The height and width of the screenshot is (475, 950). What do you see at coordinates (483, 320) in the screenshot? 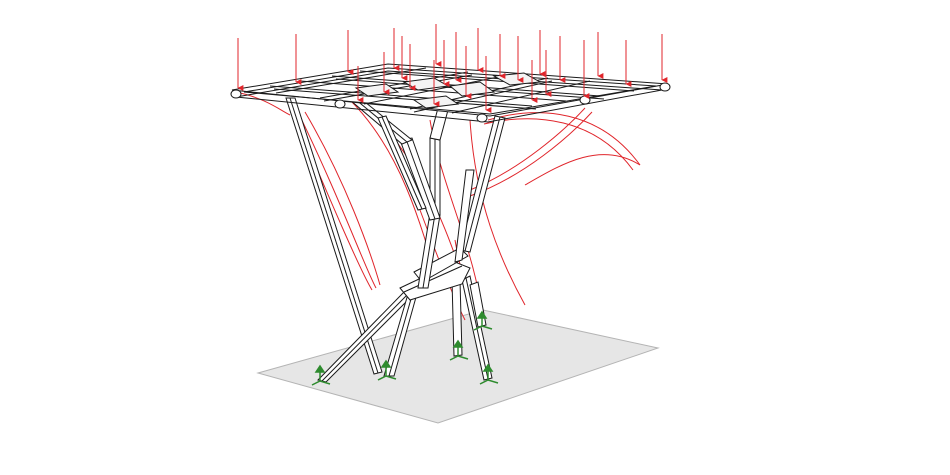
I see `support-foot-back` at bounding box center [483, 320].